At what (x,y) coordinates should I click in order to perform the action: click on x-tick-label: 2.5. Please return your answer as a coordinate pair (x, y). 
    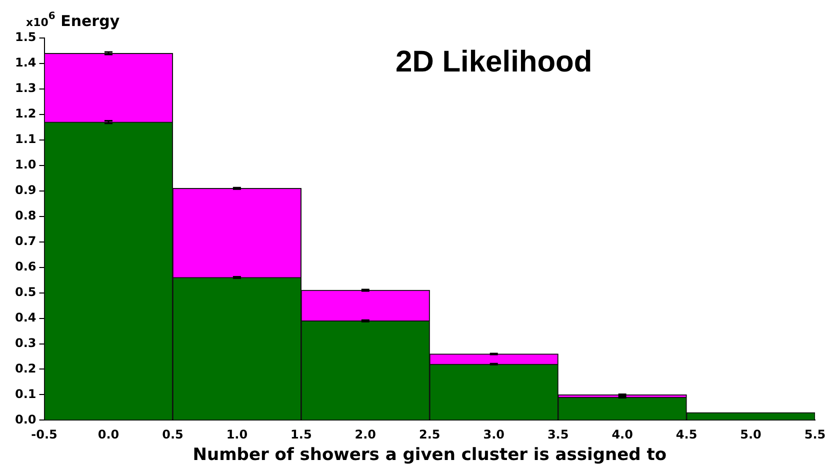
    Looking at the image, I should click on (429, 435).